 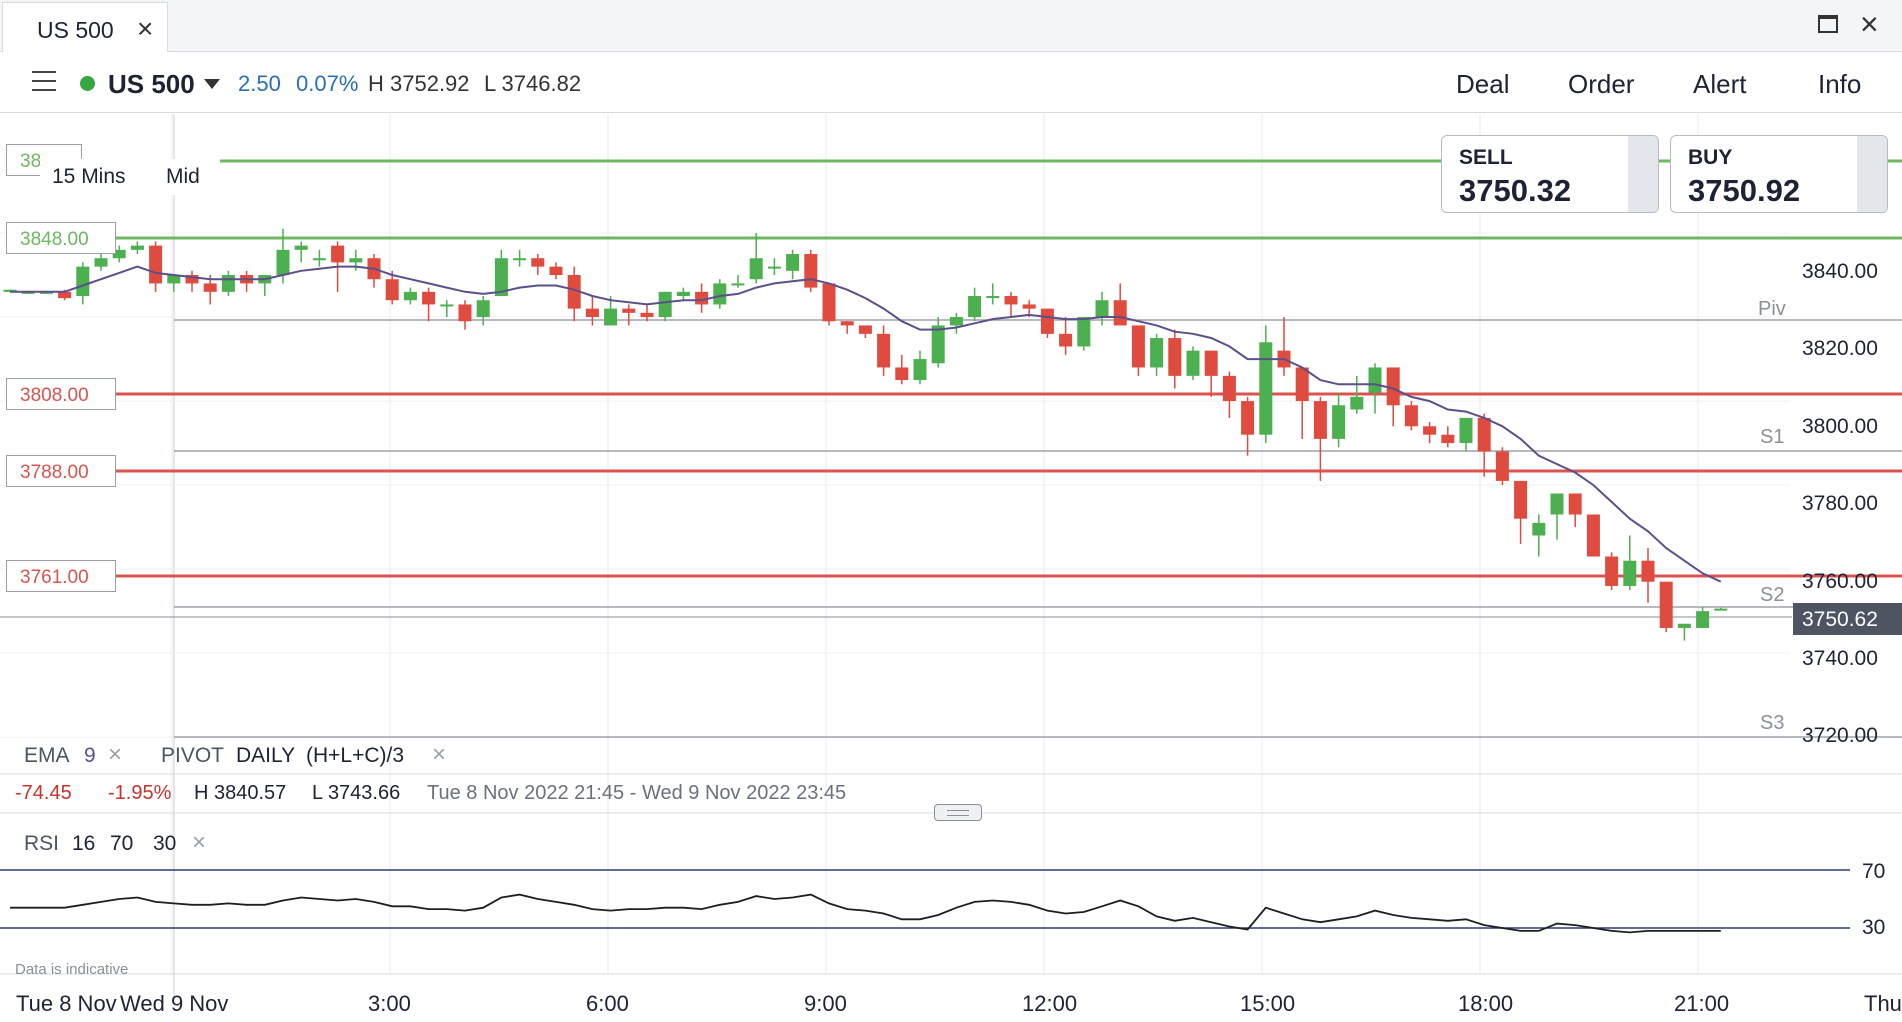 I want to click on buy-button: BUY 3750.92, so click(x=1779, y=174).